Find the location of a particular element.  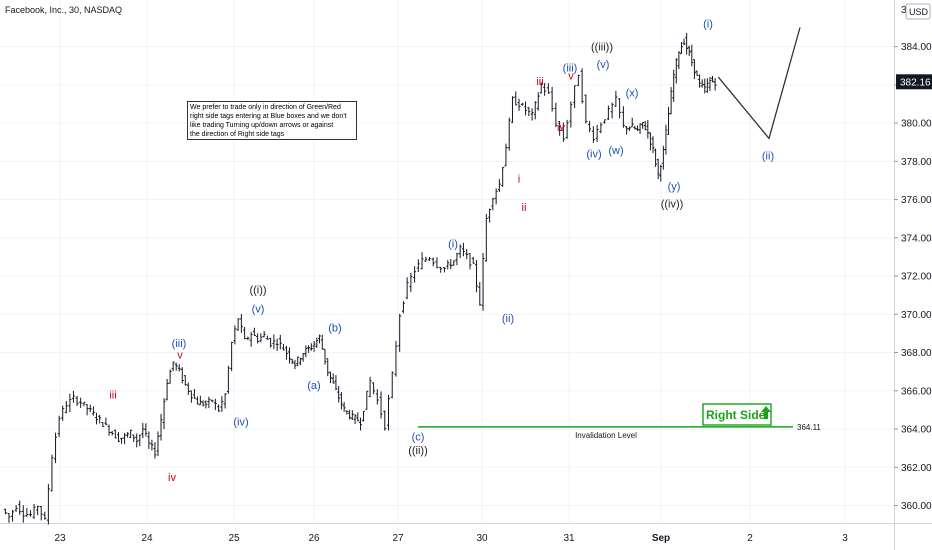

time-axis: 23 24 25 26 27 30 31 Sep 2 3 is located at coordinates (451, 538).